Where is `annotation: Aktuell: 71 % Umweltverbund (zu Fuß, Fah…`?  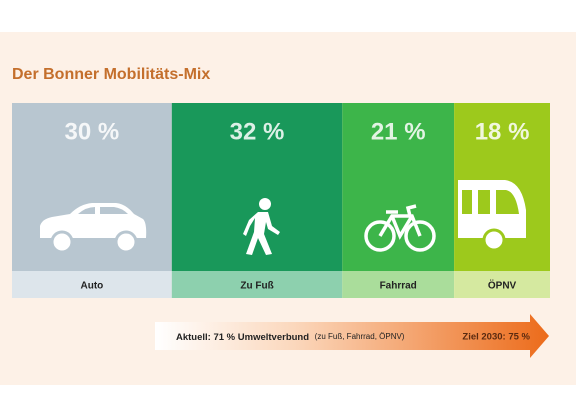 annotation: Aktuell: 71 % Umweltverbund (zu Fuß, Fah… is located at coordinates (290, 337).